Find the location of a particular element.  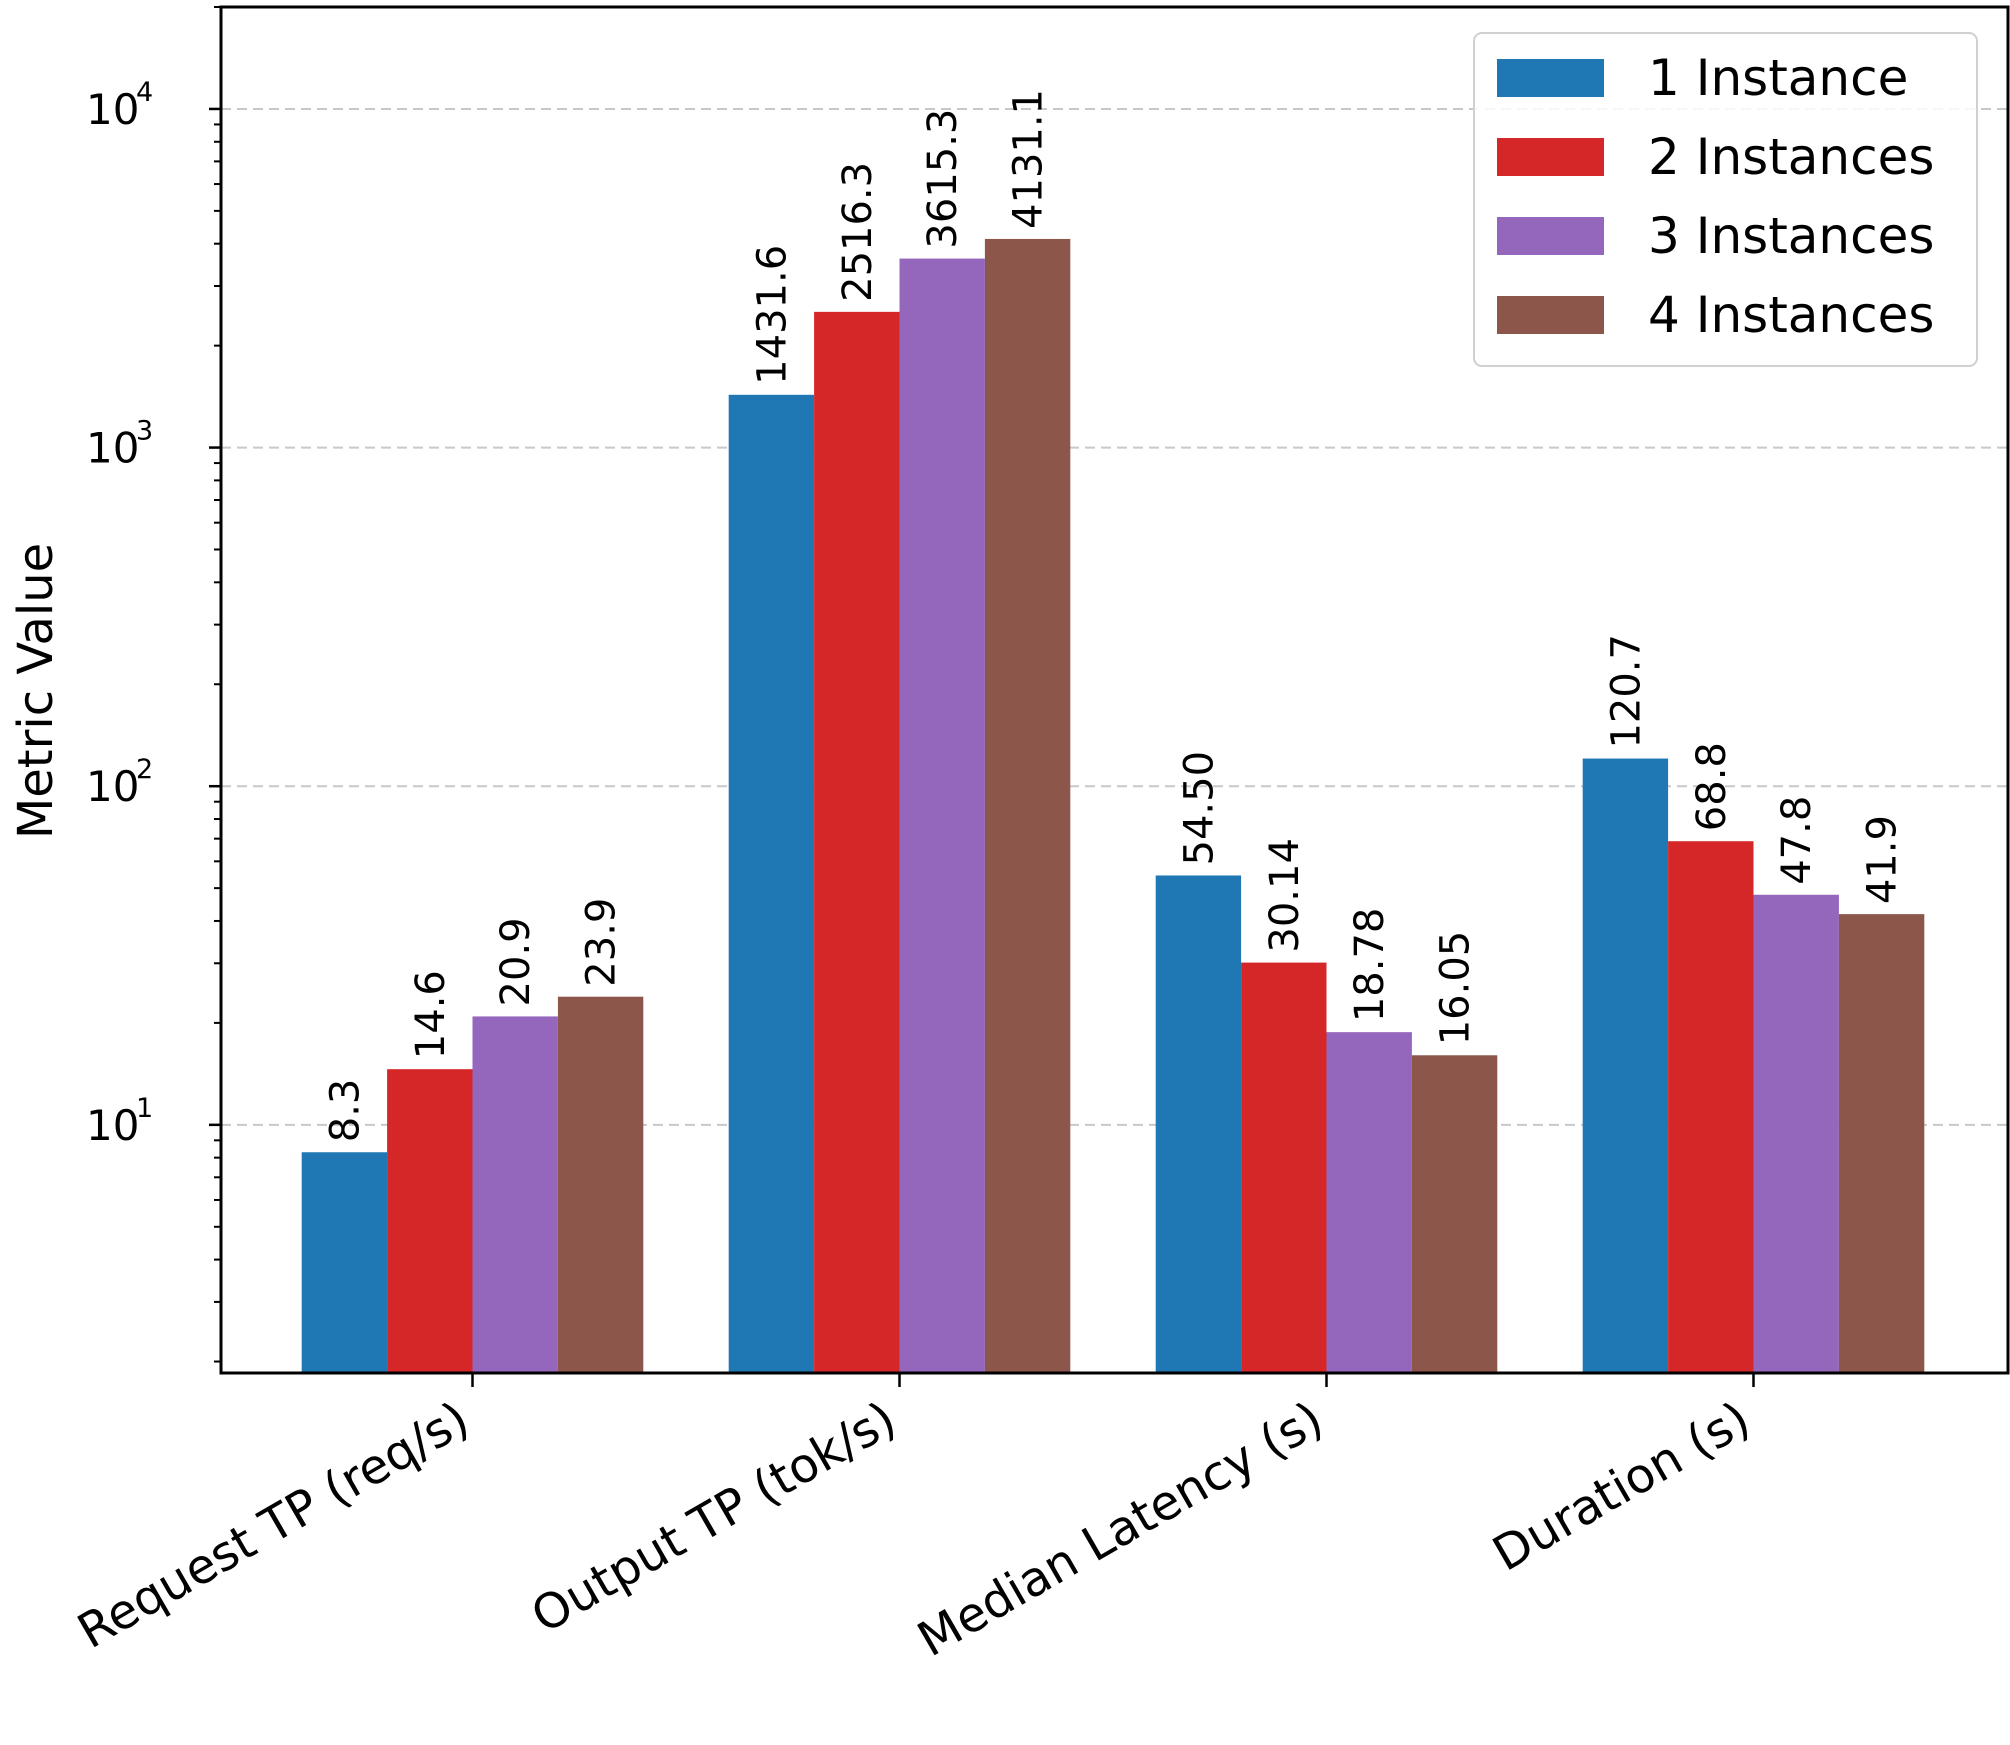

bar-value-label: 18.78 is located at coordinates (1370, 965).